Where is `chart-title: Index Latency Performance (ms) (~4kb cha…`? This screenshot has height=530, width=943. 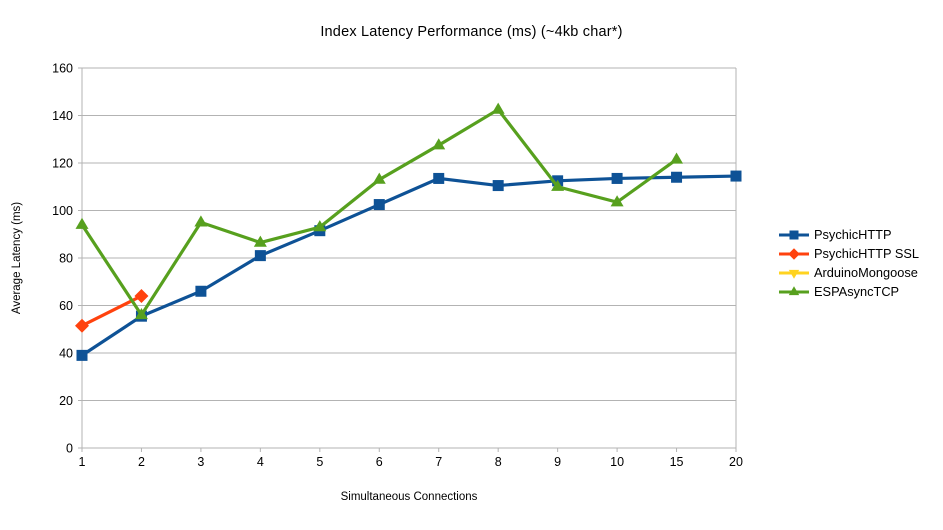 chart-title: Index Latency Performance (ms) (~4kb cha… is located at coordinates (471, 32).